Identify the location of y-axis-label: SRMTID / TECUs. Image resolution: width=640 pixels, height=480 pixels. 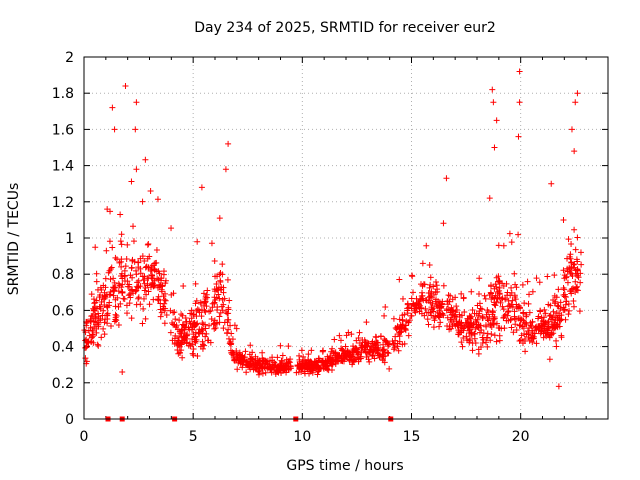
(14, 239).